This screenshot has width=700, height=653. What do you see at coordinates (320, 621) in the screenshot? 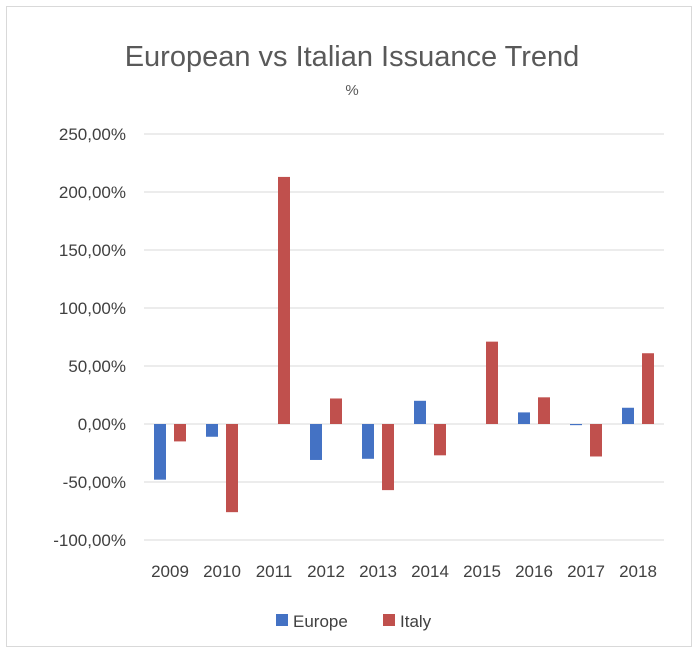
I see `legend-label-europe: Europe` at bounding box center [320, 621].